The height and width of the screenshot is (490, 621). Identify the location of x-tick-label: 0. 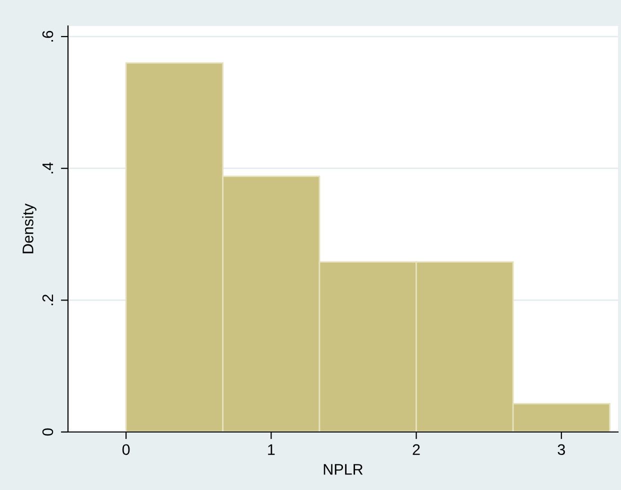
(126, 450).